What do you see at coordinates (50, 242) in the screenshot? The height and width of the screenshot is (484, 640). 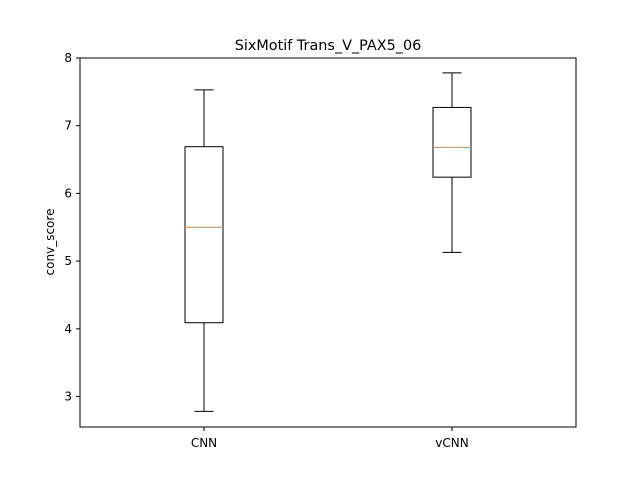 I see `y-axis-label: conv_score` at bounding box center [50, 242].